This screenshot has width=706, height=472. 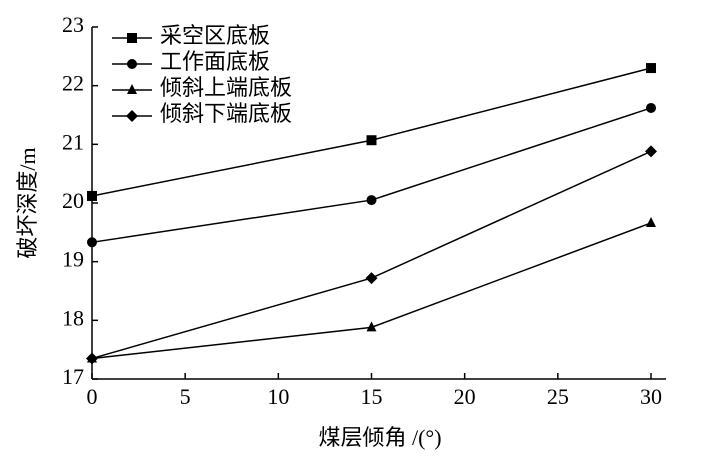 I want to click on x-axis-label: 煤层倾角 /(°), so click(x=379, y=437).